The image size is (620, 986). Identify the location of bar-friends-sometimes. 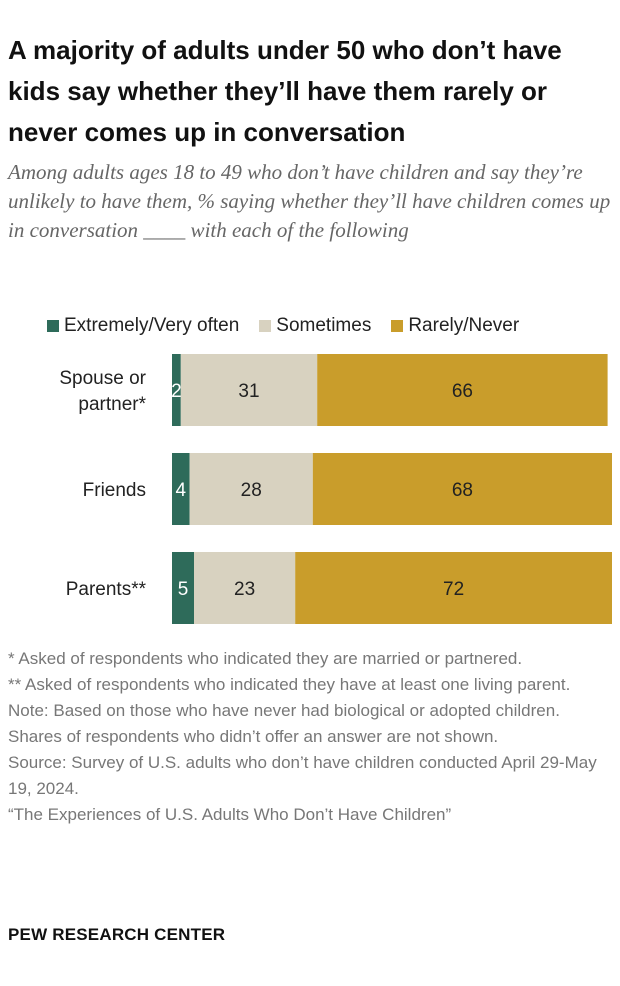
(251, 489).